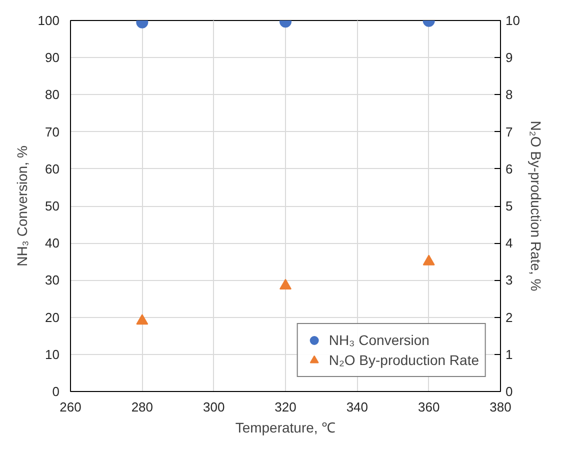 The image size is (575, 451). What do you see at coordinates (509, 354) in the screenshot?
I see `y2-tick-label: 1` at bounding box center [509, 354].